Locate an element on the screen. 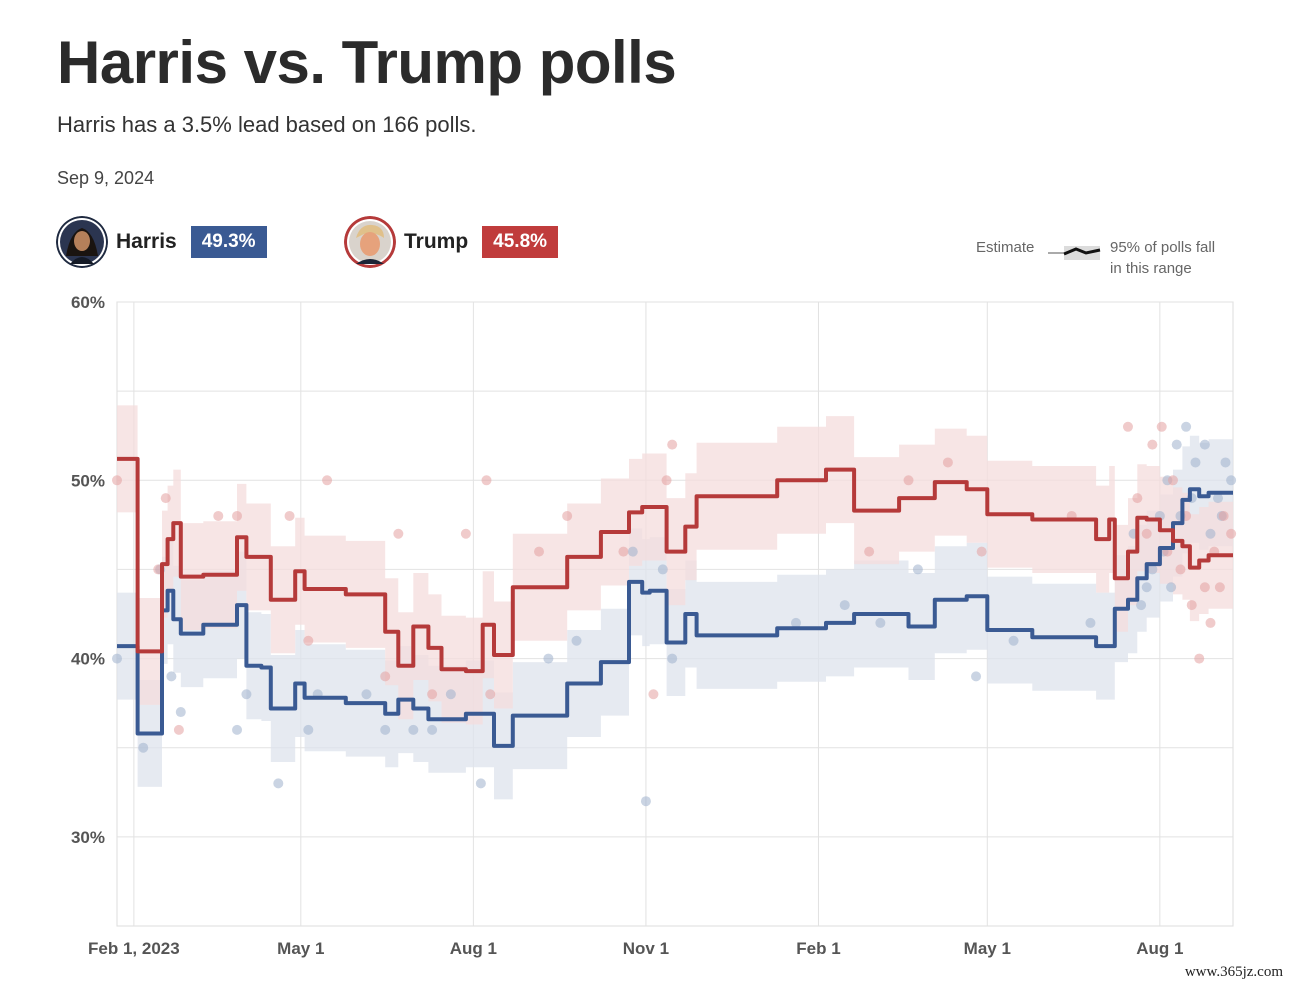  date-label: Sep 9, 2024 is located at coordinates (106, 178).